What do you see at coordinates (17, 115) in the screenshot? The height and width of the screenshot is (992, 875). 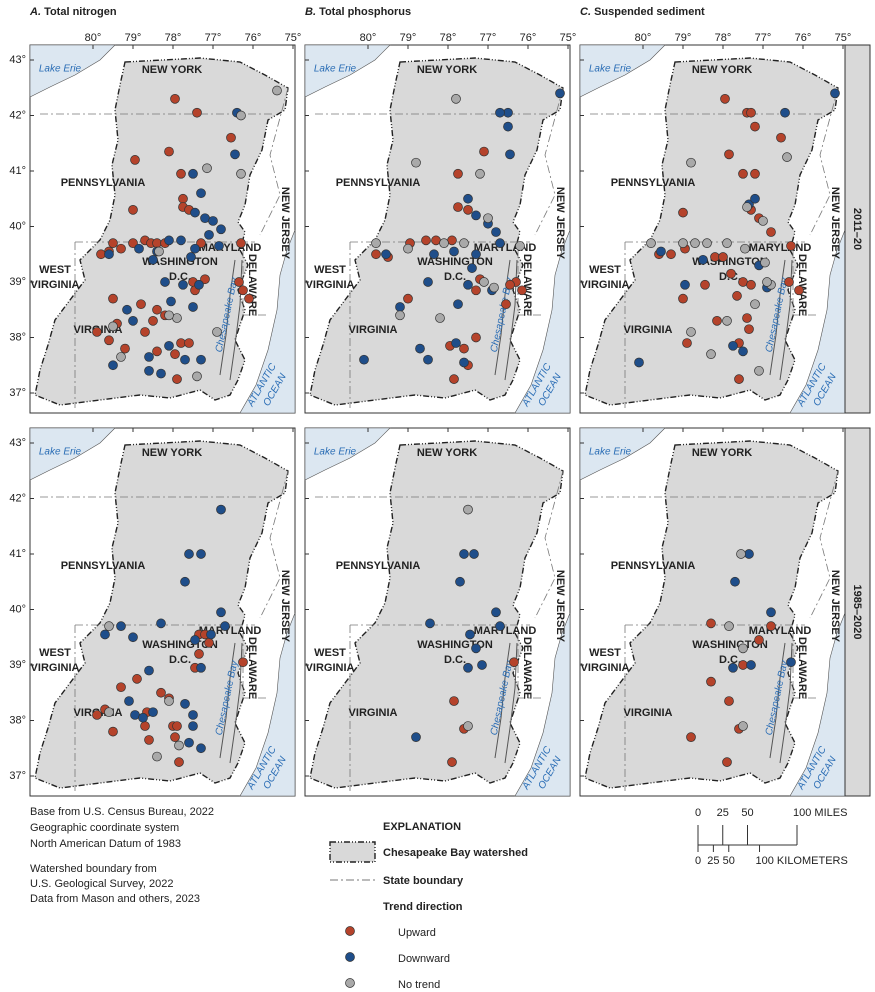 I see `lat-label: 42°` at bounding box center [17, 115].